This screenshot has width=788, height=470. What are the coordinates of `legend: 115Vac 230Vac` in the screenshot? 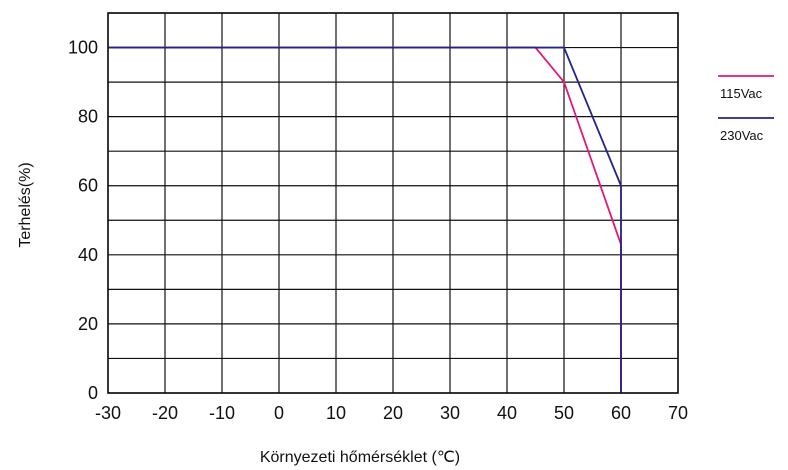 It's located at (746, 109).